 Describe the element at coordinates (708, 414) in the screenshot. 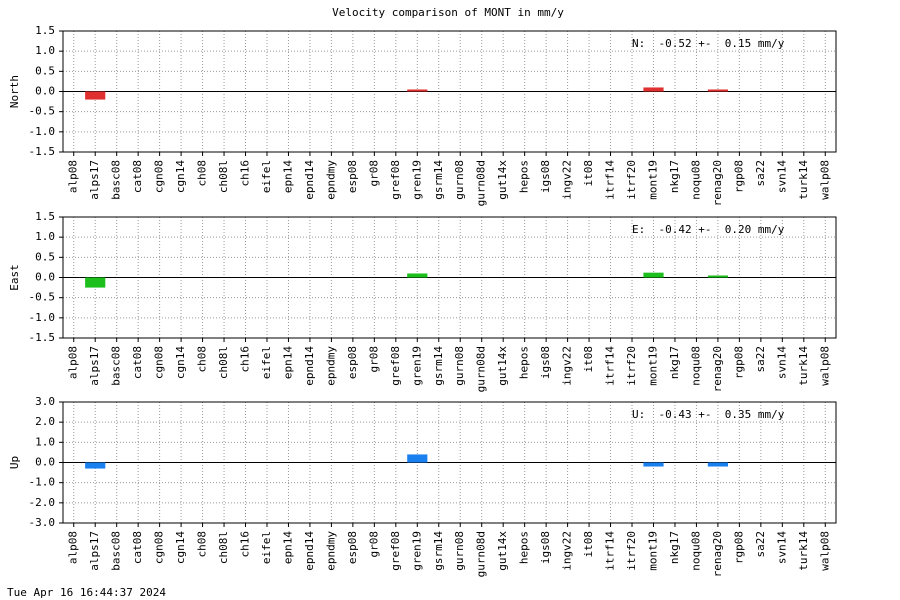

I see `annotation: U: -0.43 +- 0.35 mm/y` at that location.